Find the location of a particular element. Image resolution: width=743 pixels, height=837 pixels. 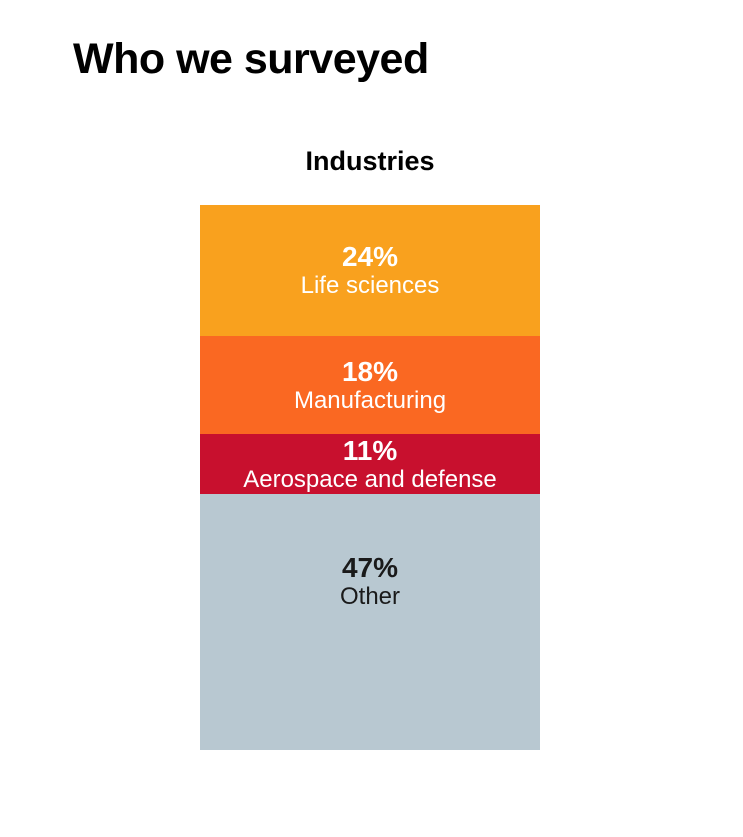

segment-label: Manufacturing is located at coordinates (370, 400).